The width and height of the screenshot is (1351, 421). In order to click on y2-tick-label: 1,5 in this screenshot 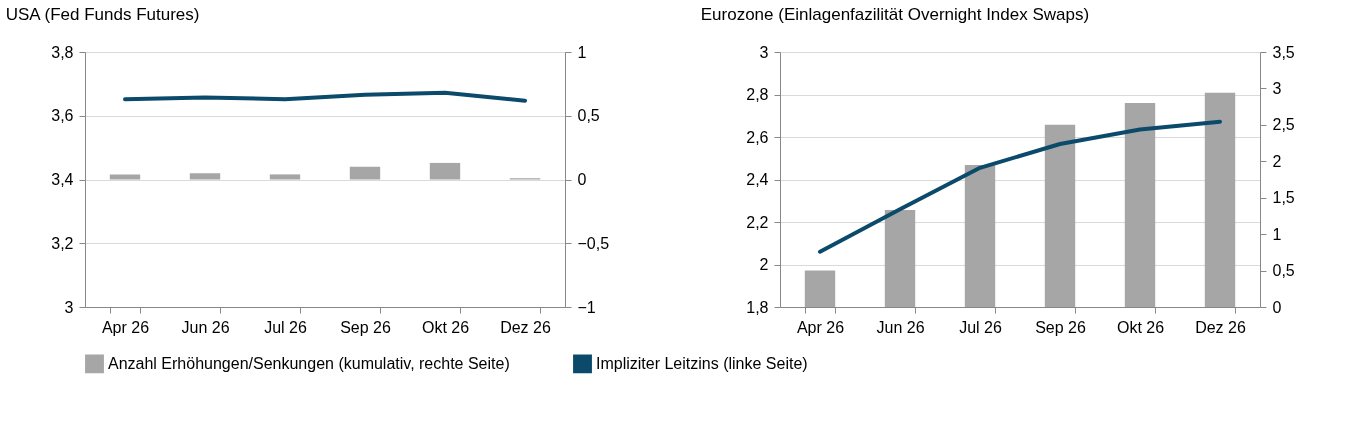, I will do `click(1283, 198)`.